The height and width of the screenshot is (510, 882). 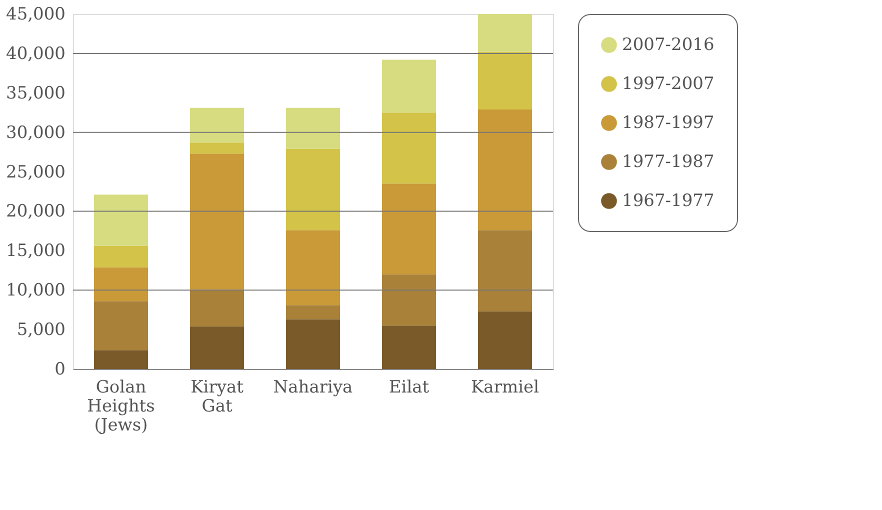 I want to click on y-tick-label: 0, so click(x=60, y=370).